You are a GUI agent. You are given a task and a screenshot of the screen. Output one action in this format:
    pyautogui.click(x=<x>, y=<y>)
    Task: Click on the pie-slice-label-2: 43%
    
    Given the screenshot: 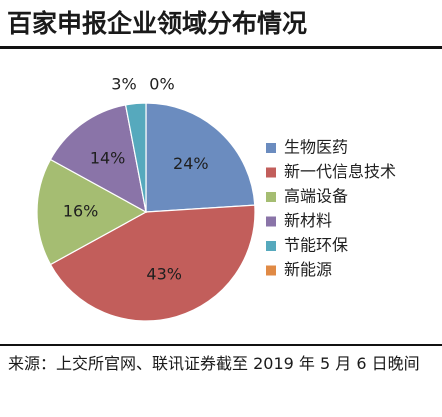 What is the action you would take?
    pyautogui.click(x=164, y=273)
    